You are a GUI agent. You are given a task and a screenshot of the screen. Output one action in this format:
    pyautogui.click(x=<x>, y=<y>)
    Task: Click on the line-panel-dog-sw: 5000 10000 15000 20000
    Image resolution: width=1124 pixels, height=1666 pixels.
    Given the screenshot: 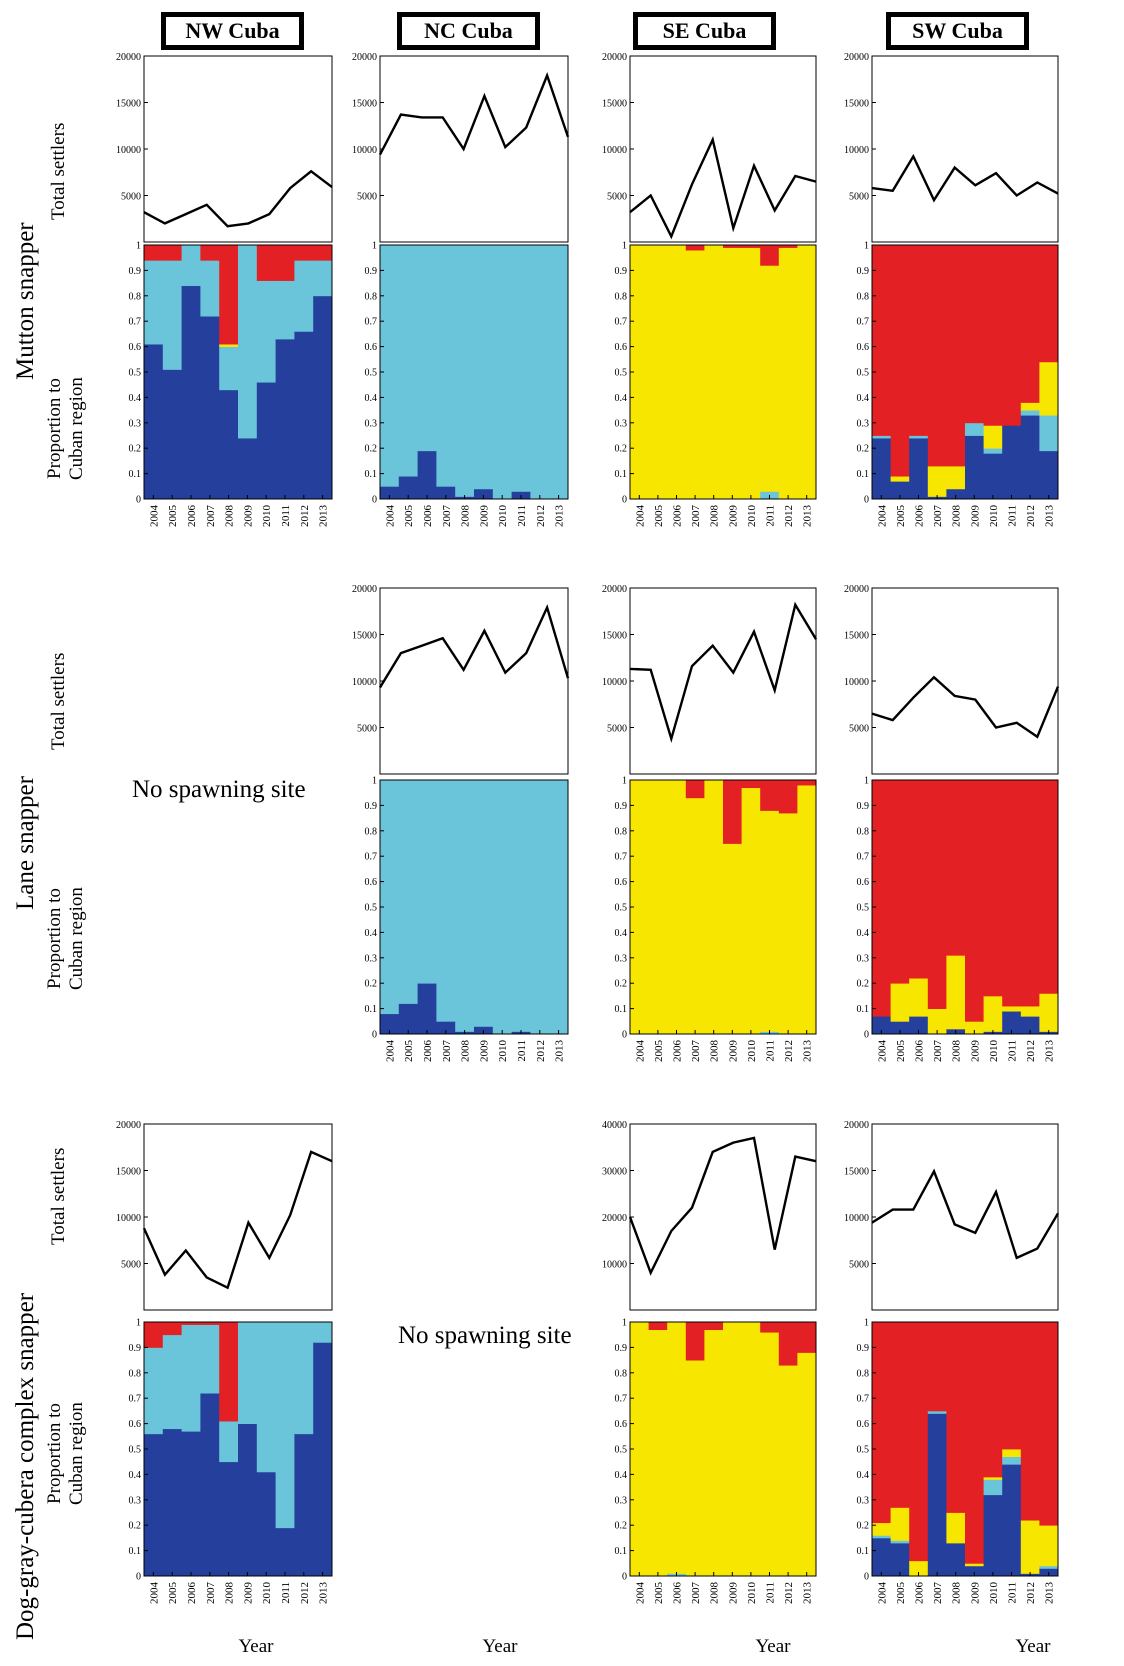 What is the action you would take?
    pyautogui.click(x=952, y=1215)
    